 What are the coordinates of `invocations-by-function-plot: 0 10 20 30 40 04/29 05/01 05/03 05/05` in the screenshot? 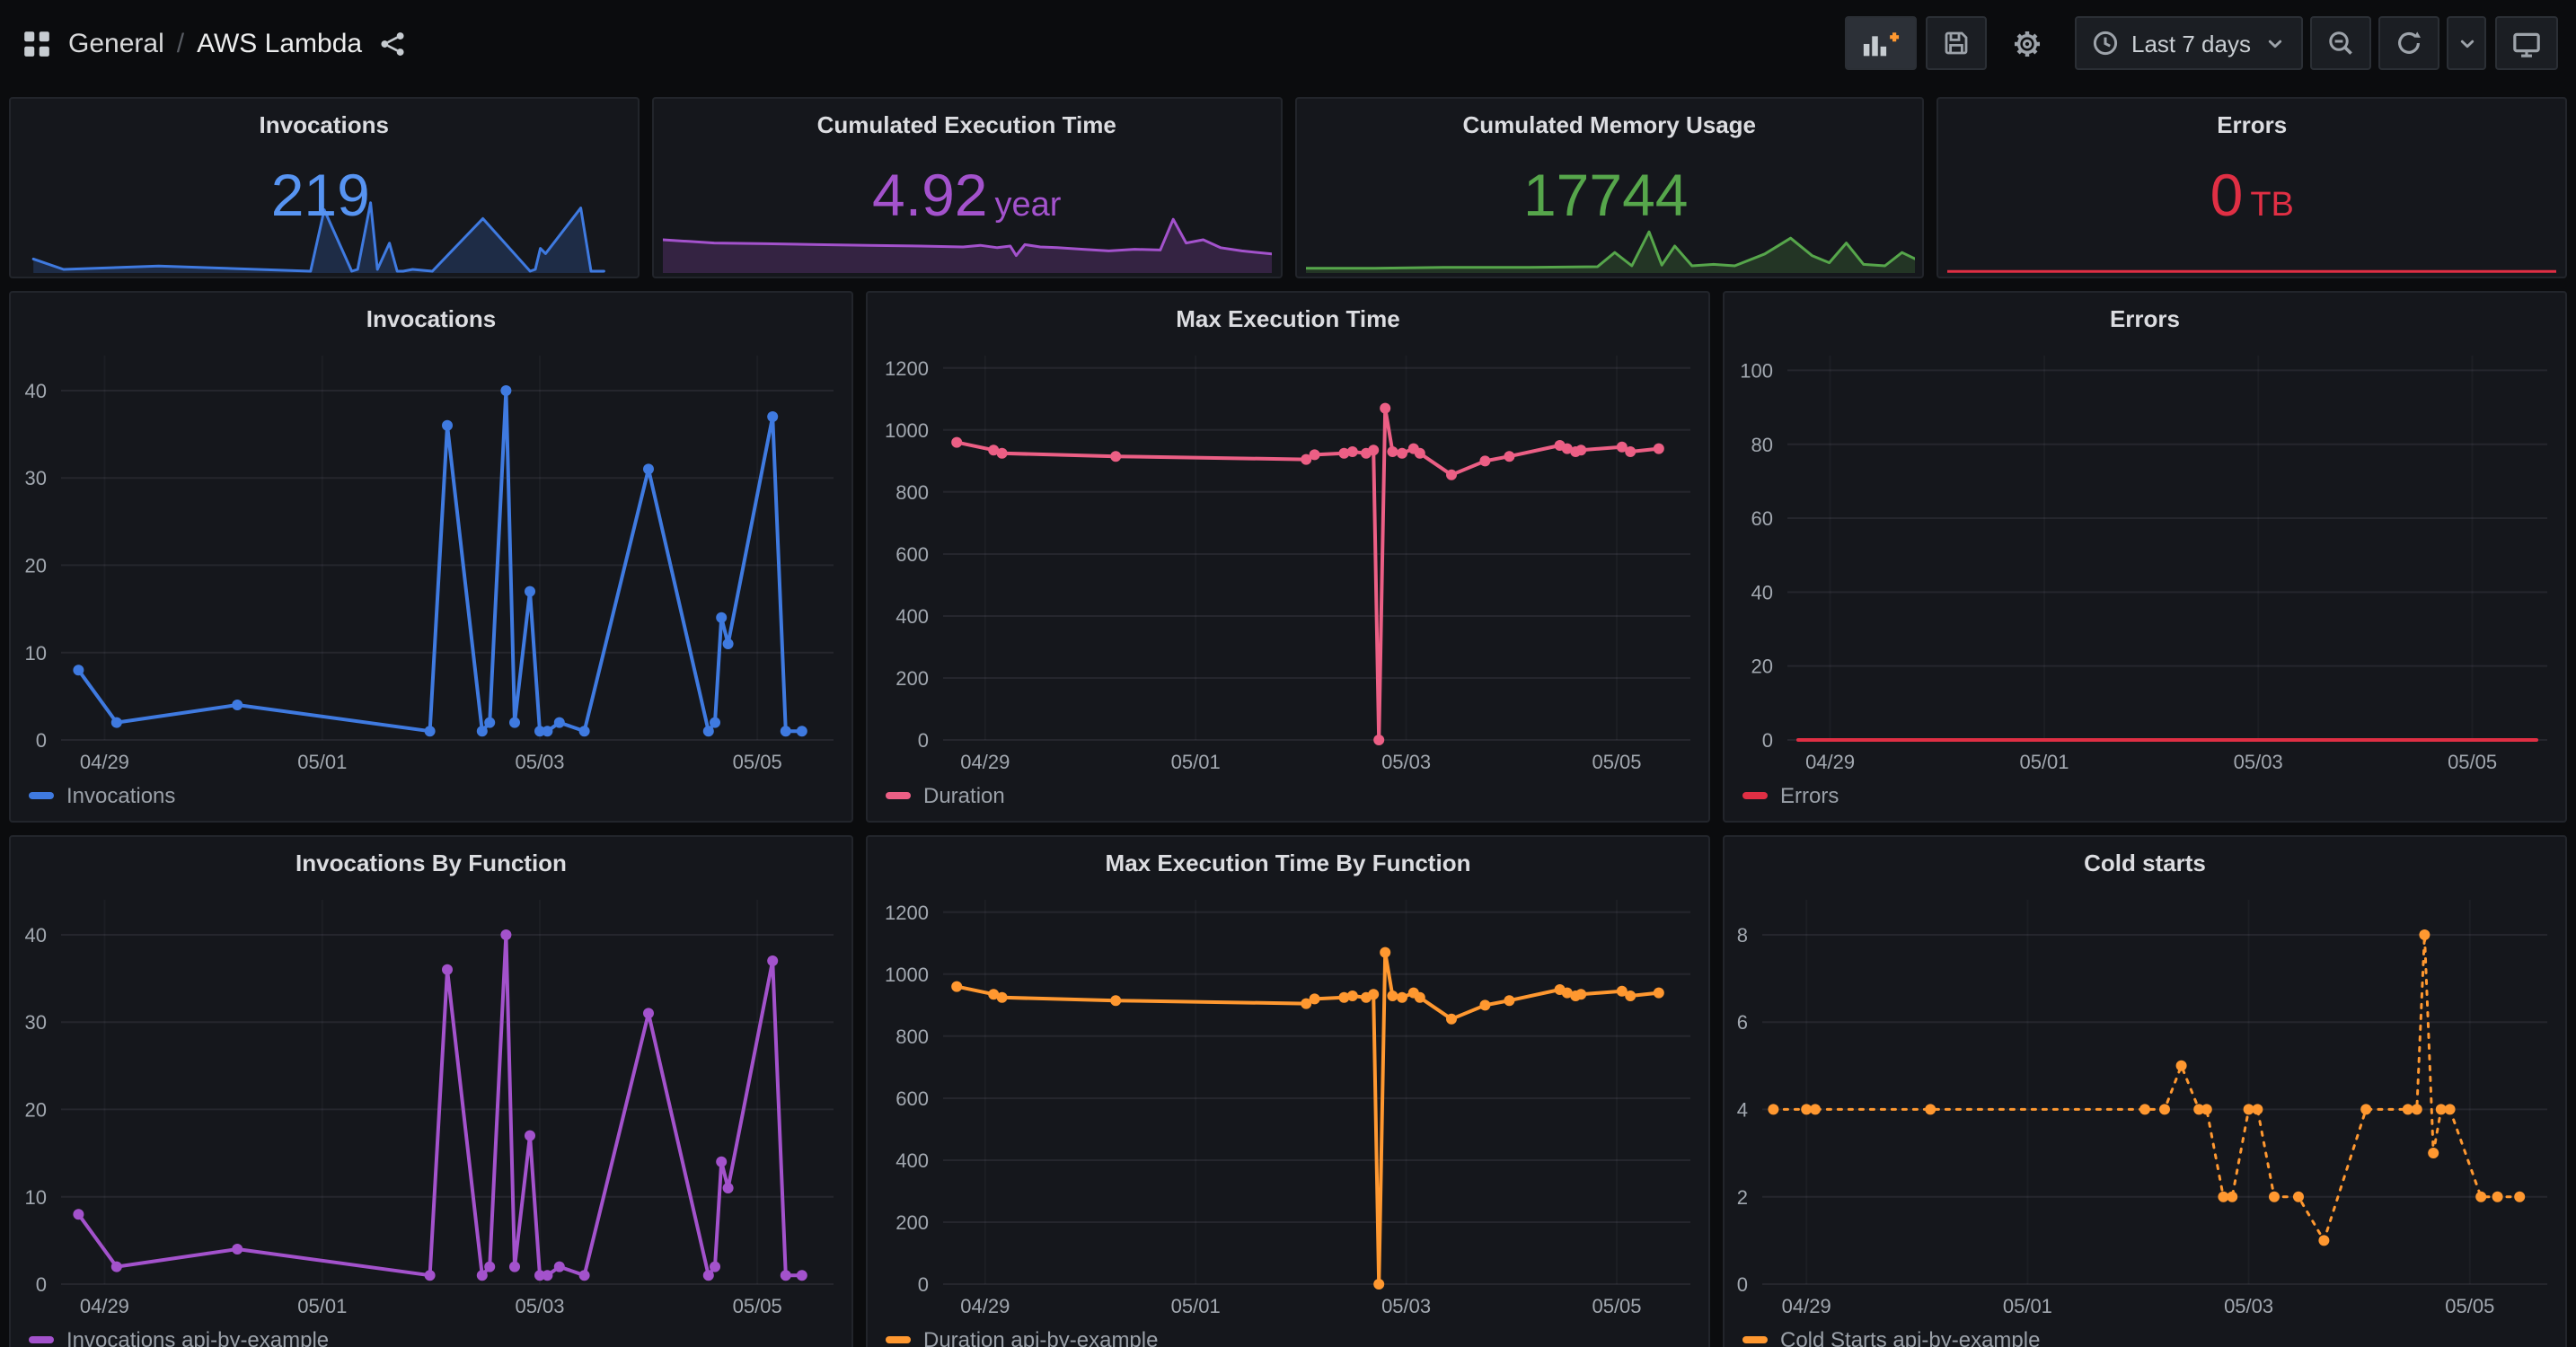 It's located at (431, 1104).